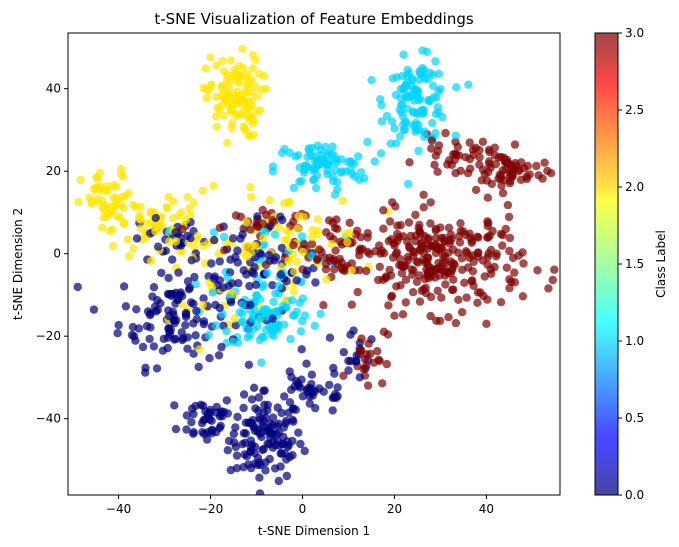 Image resolution: width=679 pixels, height=547 pixels. Describe the element at coordinates (394, 509) in the screenshot. I see `x-tick-label: 20` at that location.